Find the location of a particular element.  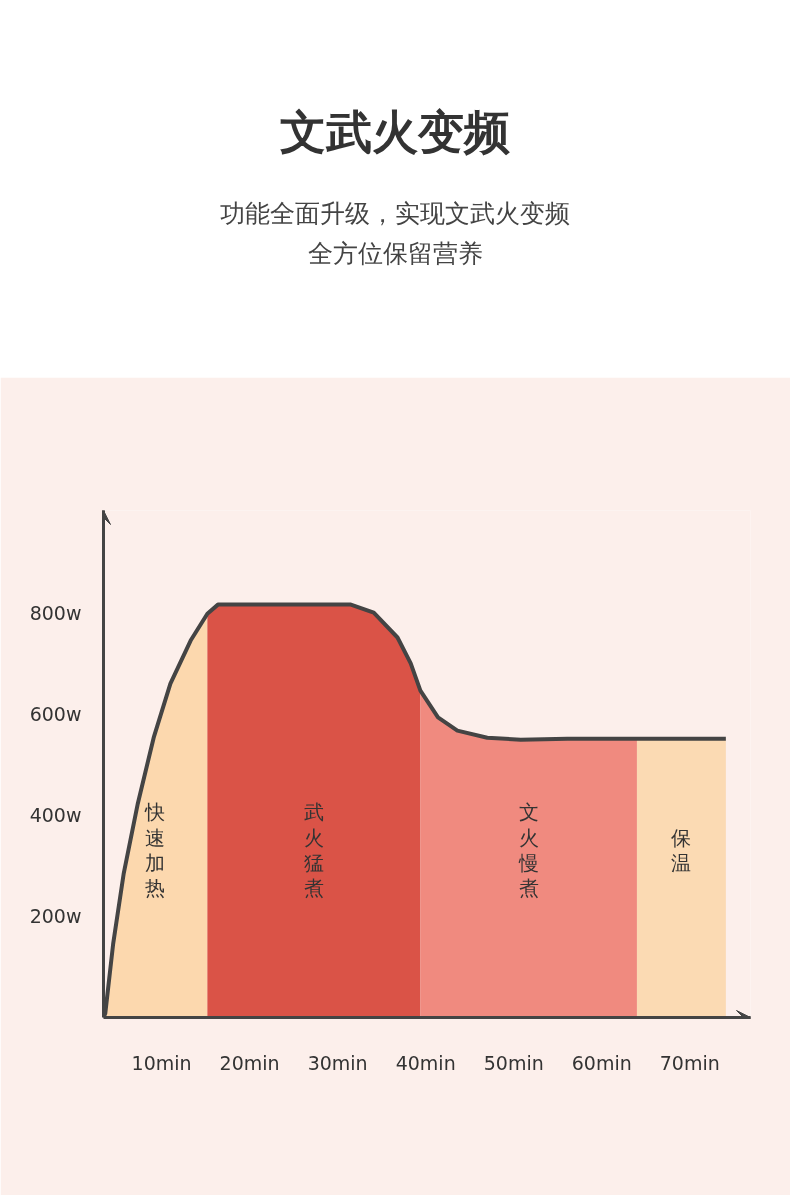

series-label: 武火猛煮 is located at coordinates (313, 850).